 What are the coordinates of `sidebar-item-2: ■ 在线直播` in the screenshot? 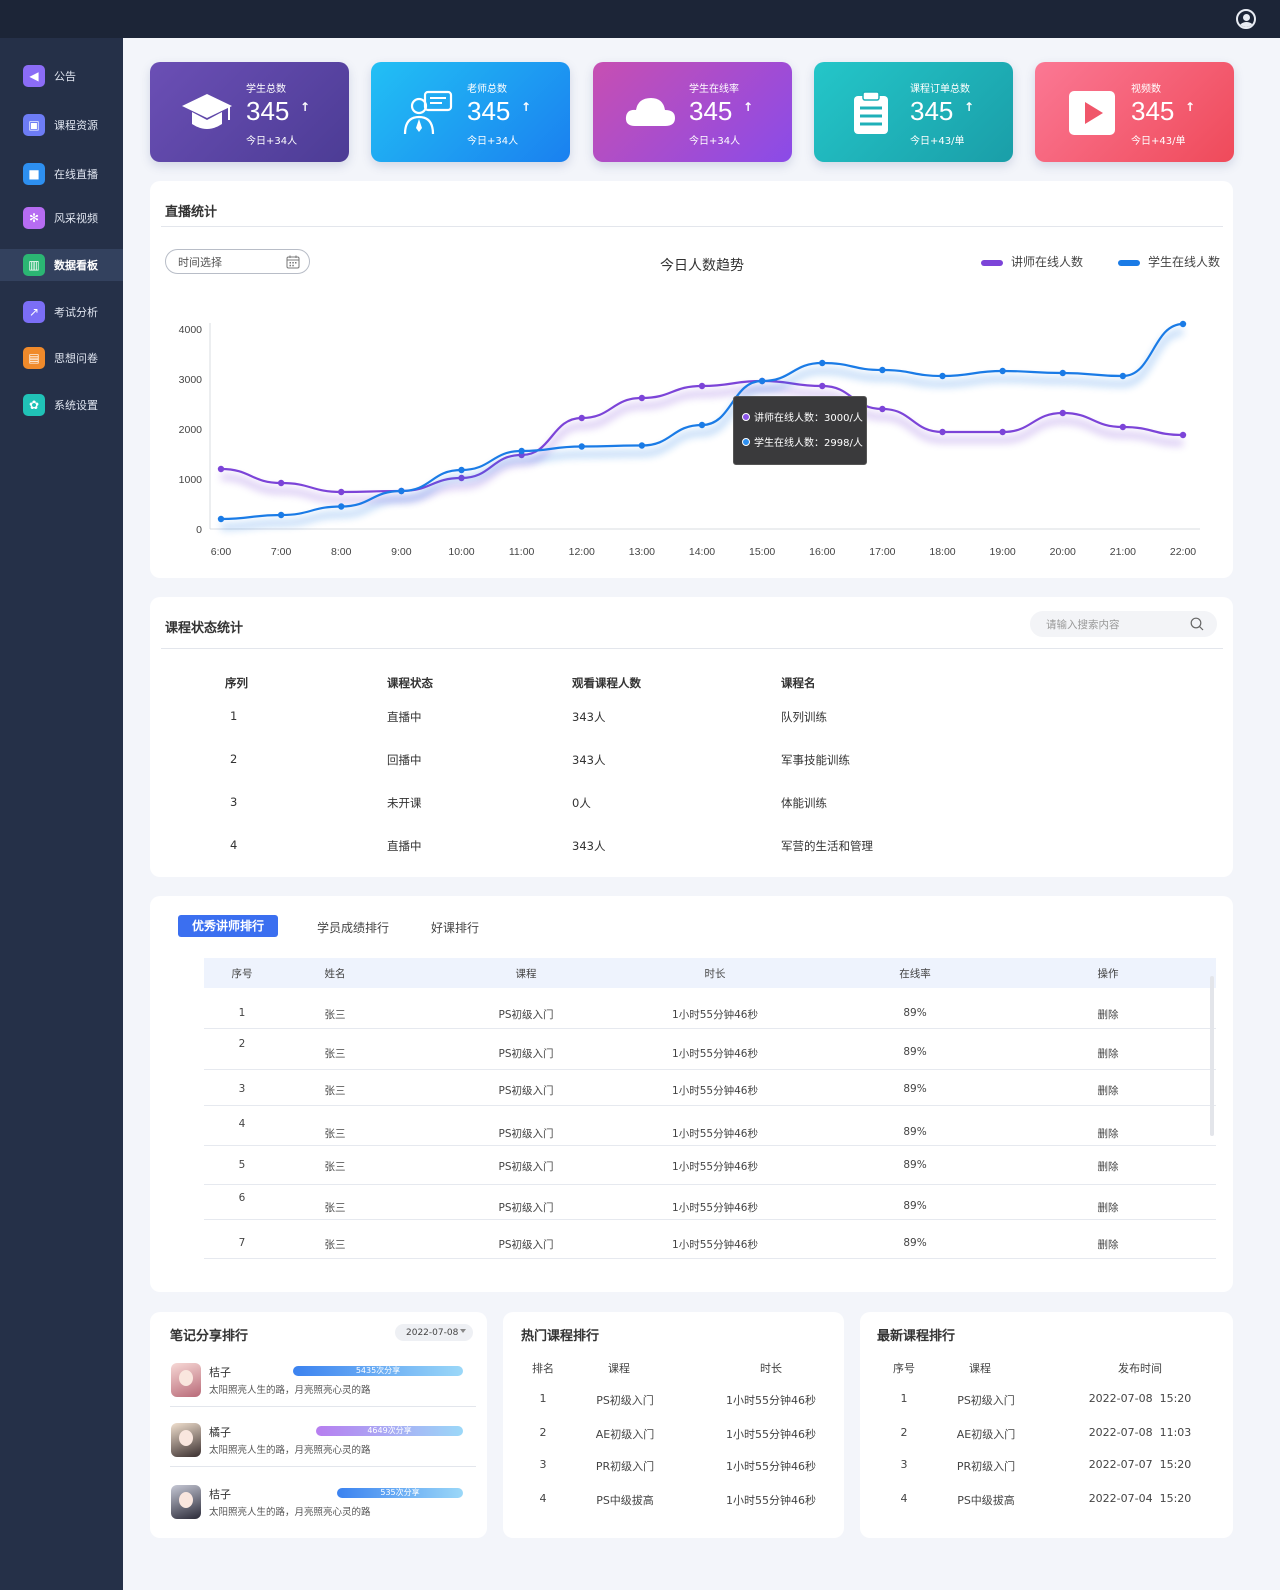 It's located at (61, 174).